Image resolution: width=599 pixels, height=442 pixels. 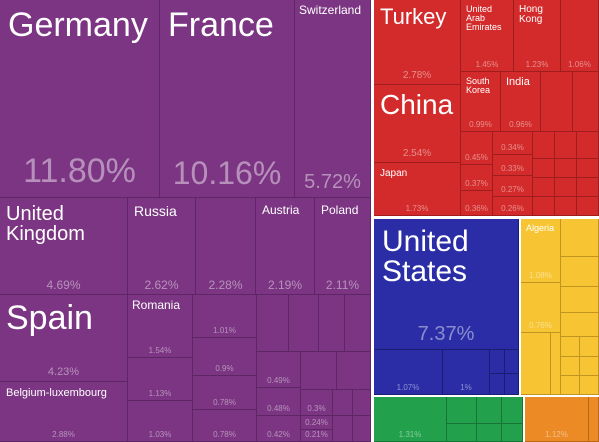 I want to click on tile-north-america-small-b, so click(x=512, y=362).